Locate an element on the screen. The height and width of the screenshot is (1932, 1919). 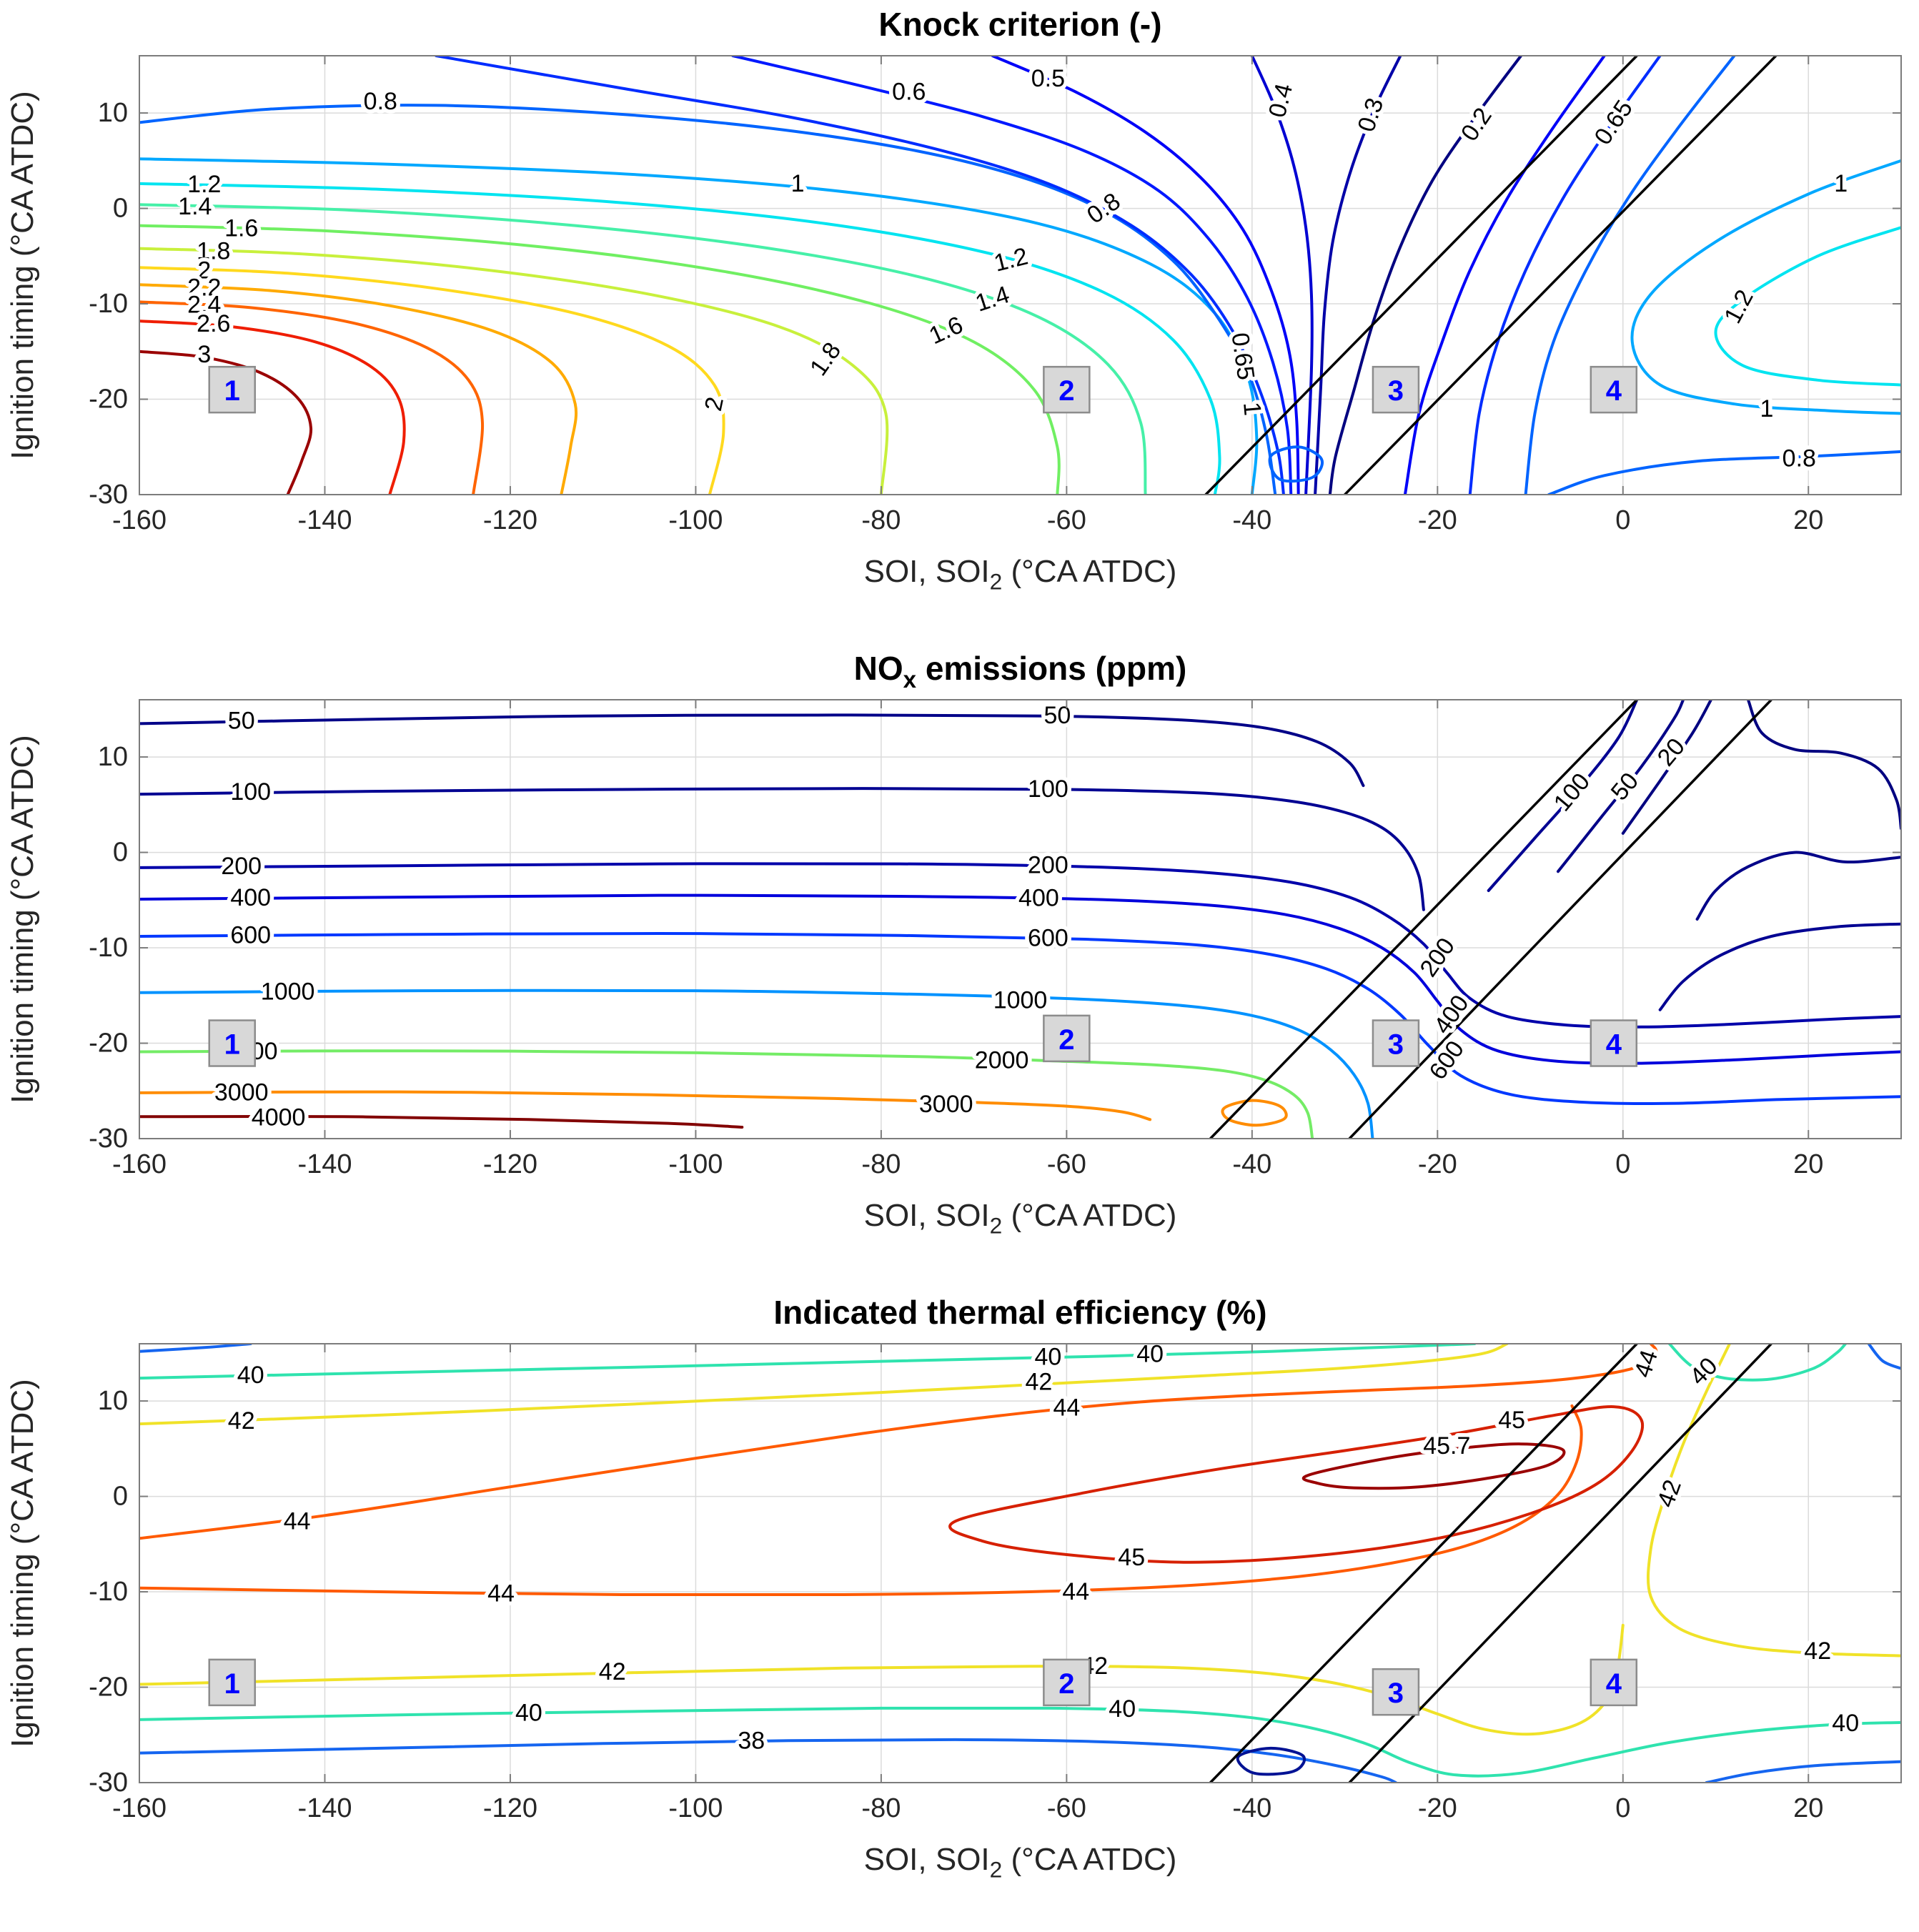
contour-line-0.5 is located at coordinates (1504, 275).